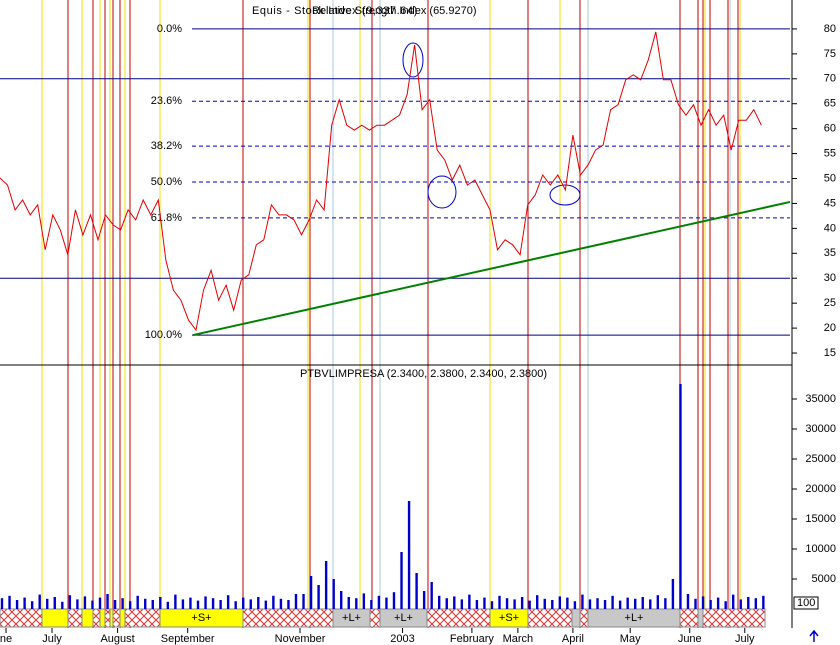  Describe the element at coordinates (6, 639) in the screenshot. I see `x-tick-label: ne` at that location.